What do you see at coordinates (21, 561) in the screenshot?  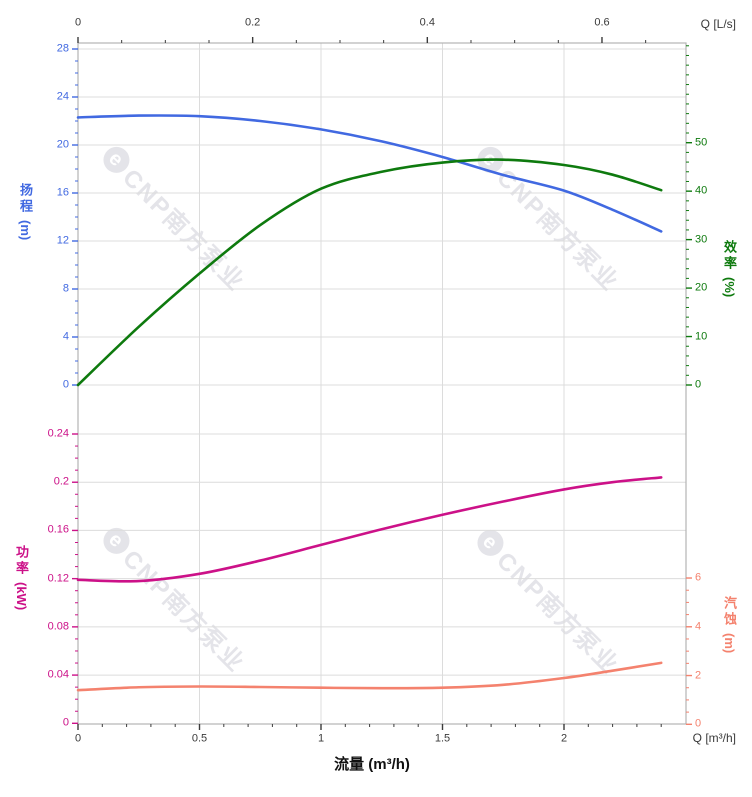 I see `power-axis-label: 功率` at bounding box center [21, 561].